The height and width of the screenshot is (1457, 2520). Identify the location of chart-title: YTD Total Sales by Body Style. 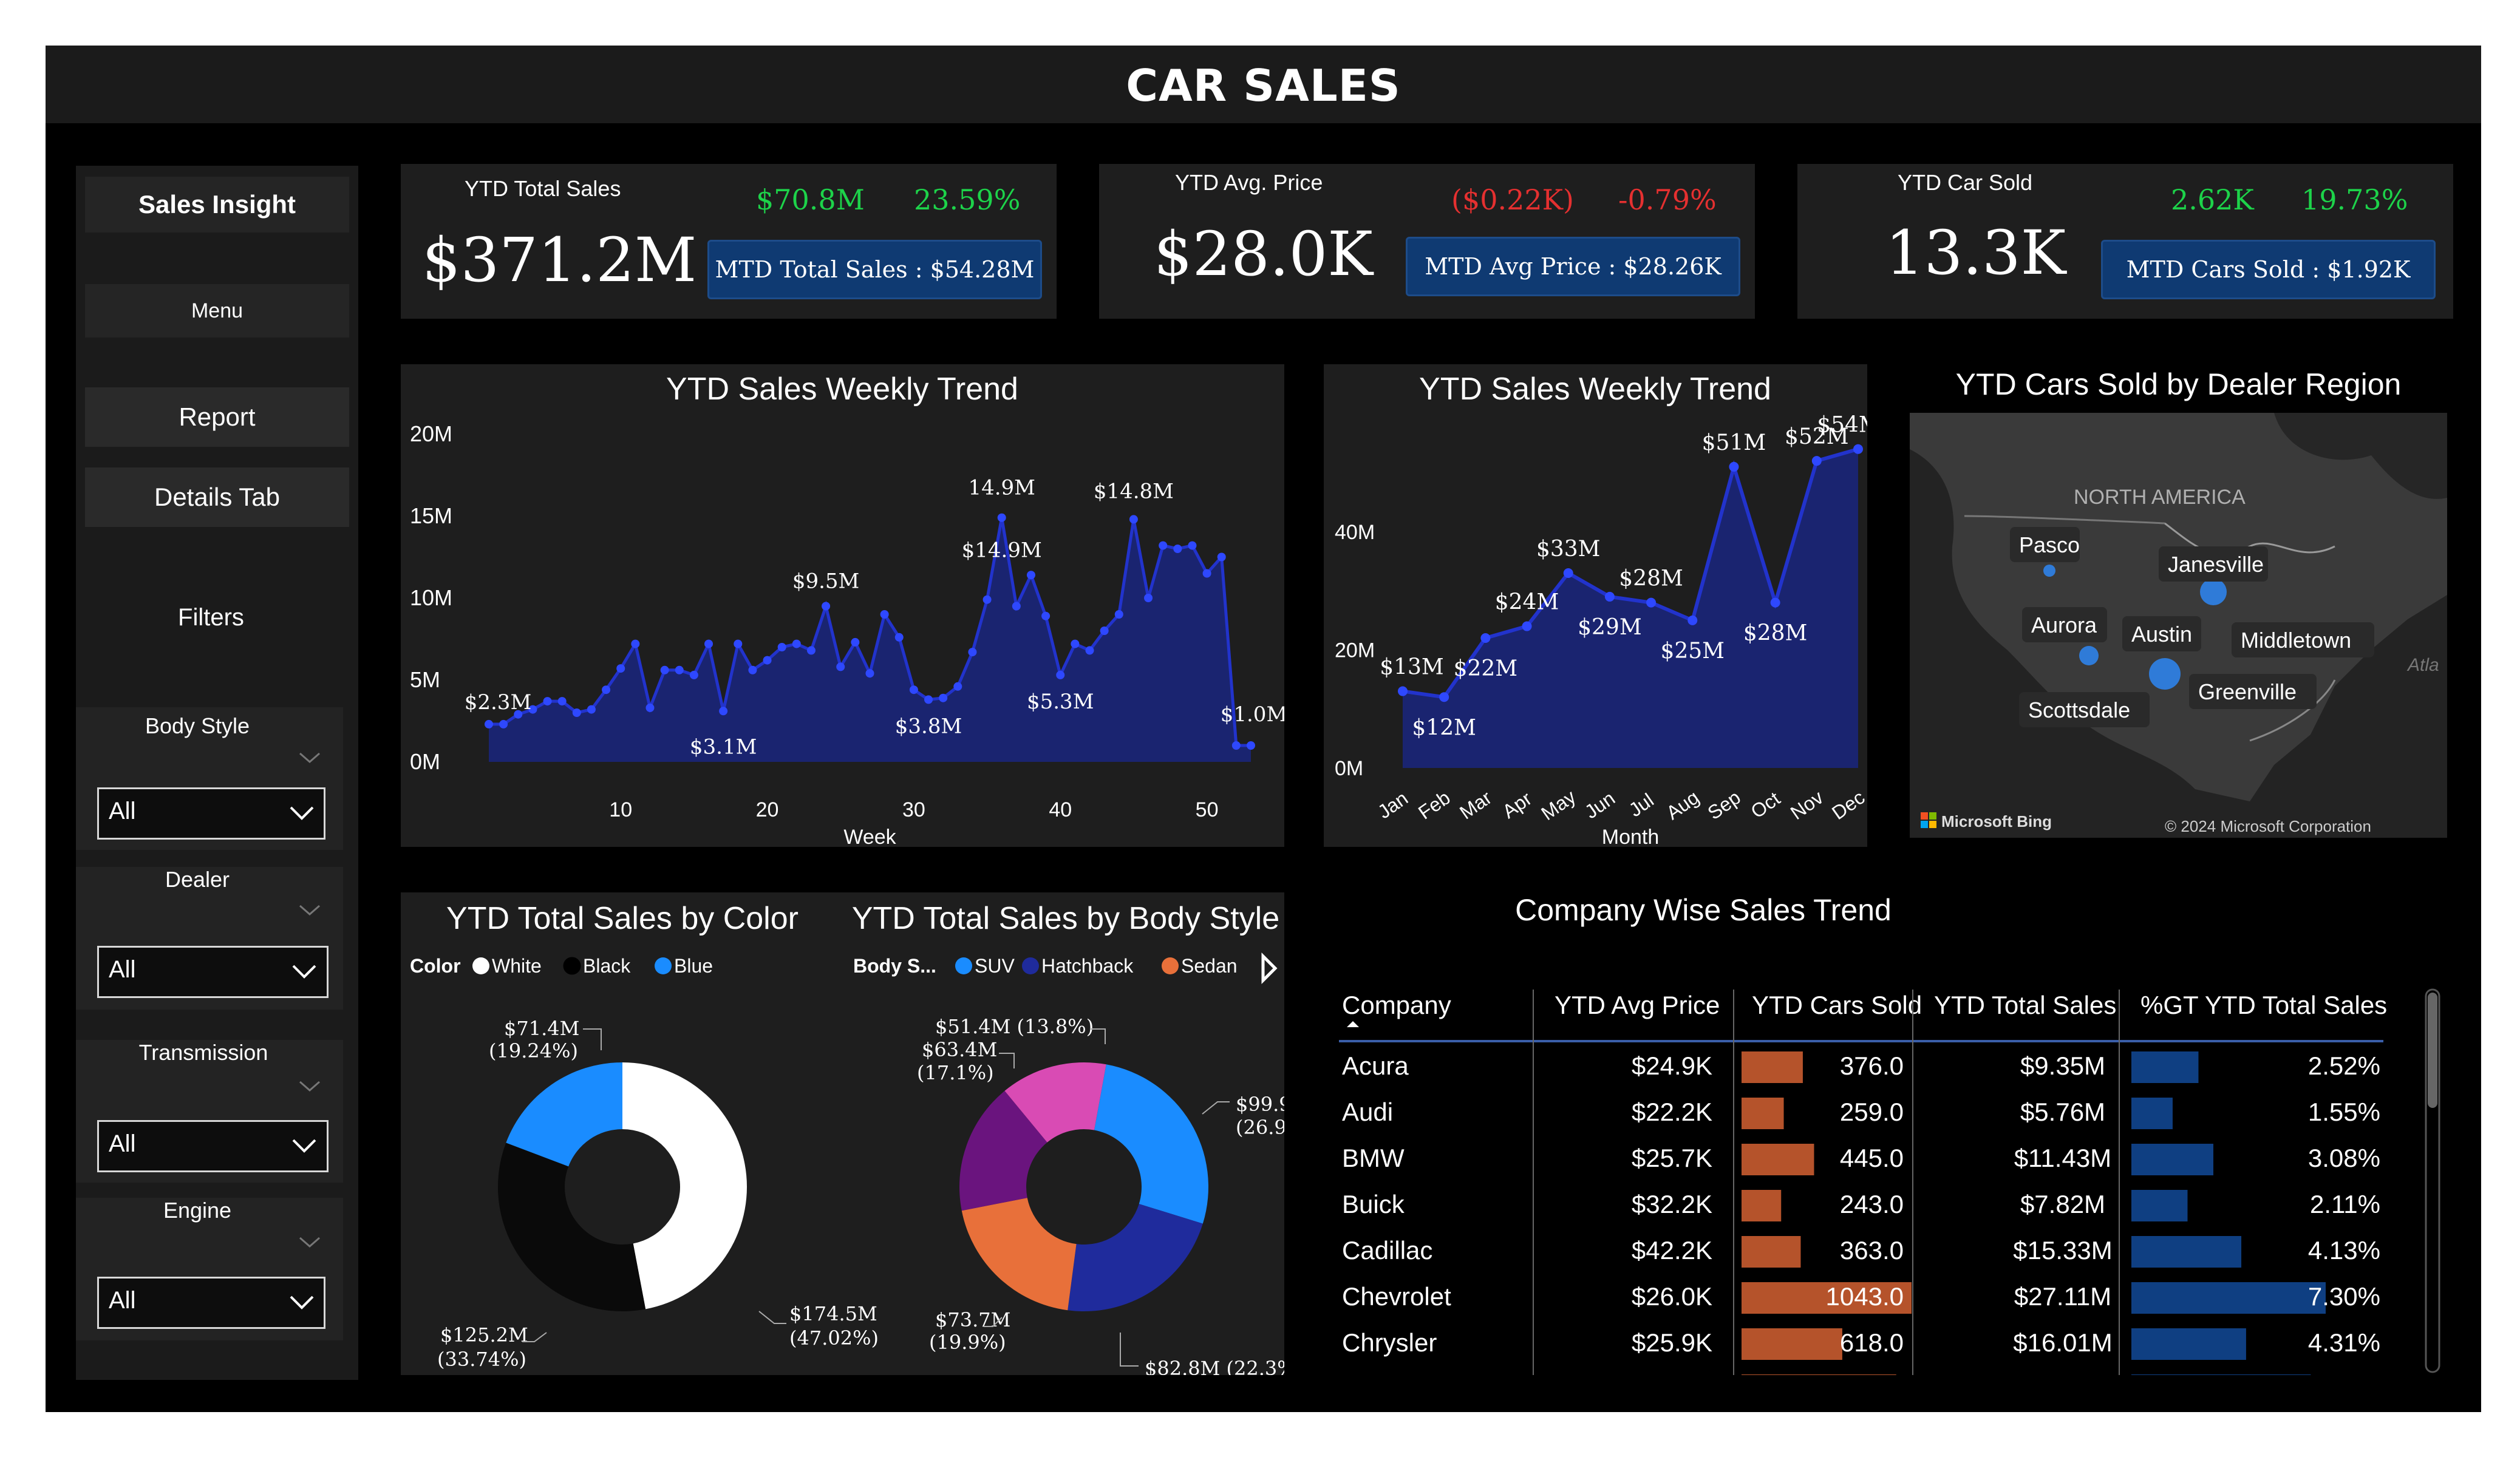
(1065, 918).